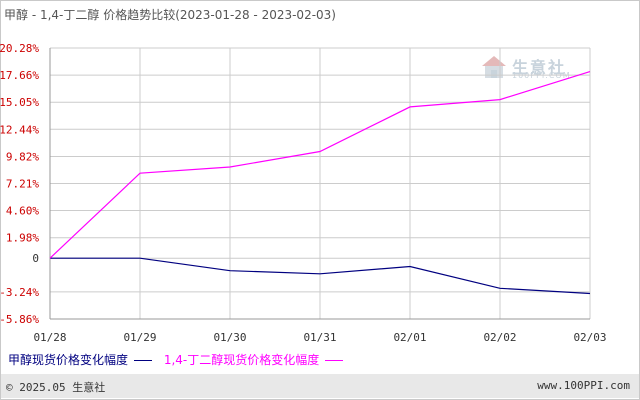  Describe the element at coordinates (22, 211) in the screenshot. I see `y-tick-label: 4.60%` at that location.